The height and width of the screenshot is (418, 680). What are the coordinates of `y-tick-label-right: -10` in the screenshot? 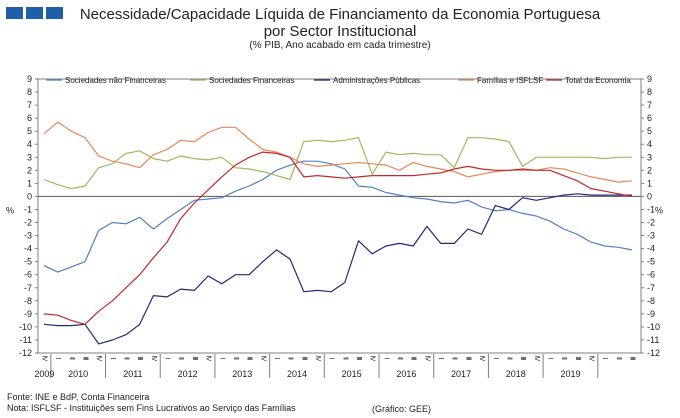 It's located at (653, 327).